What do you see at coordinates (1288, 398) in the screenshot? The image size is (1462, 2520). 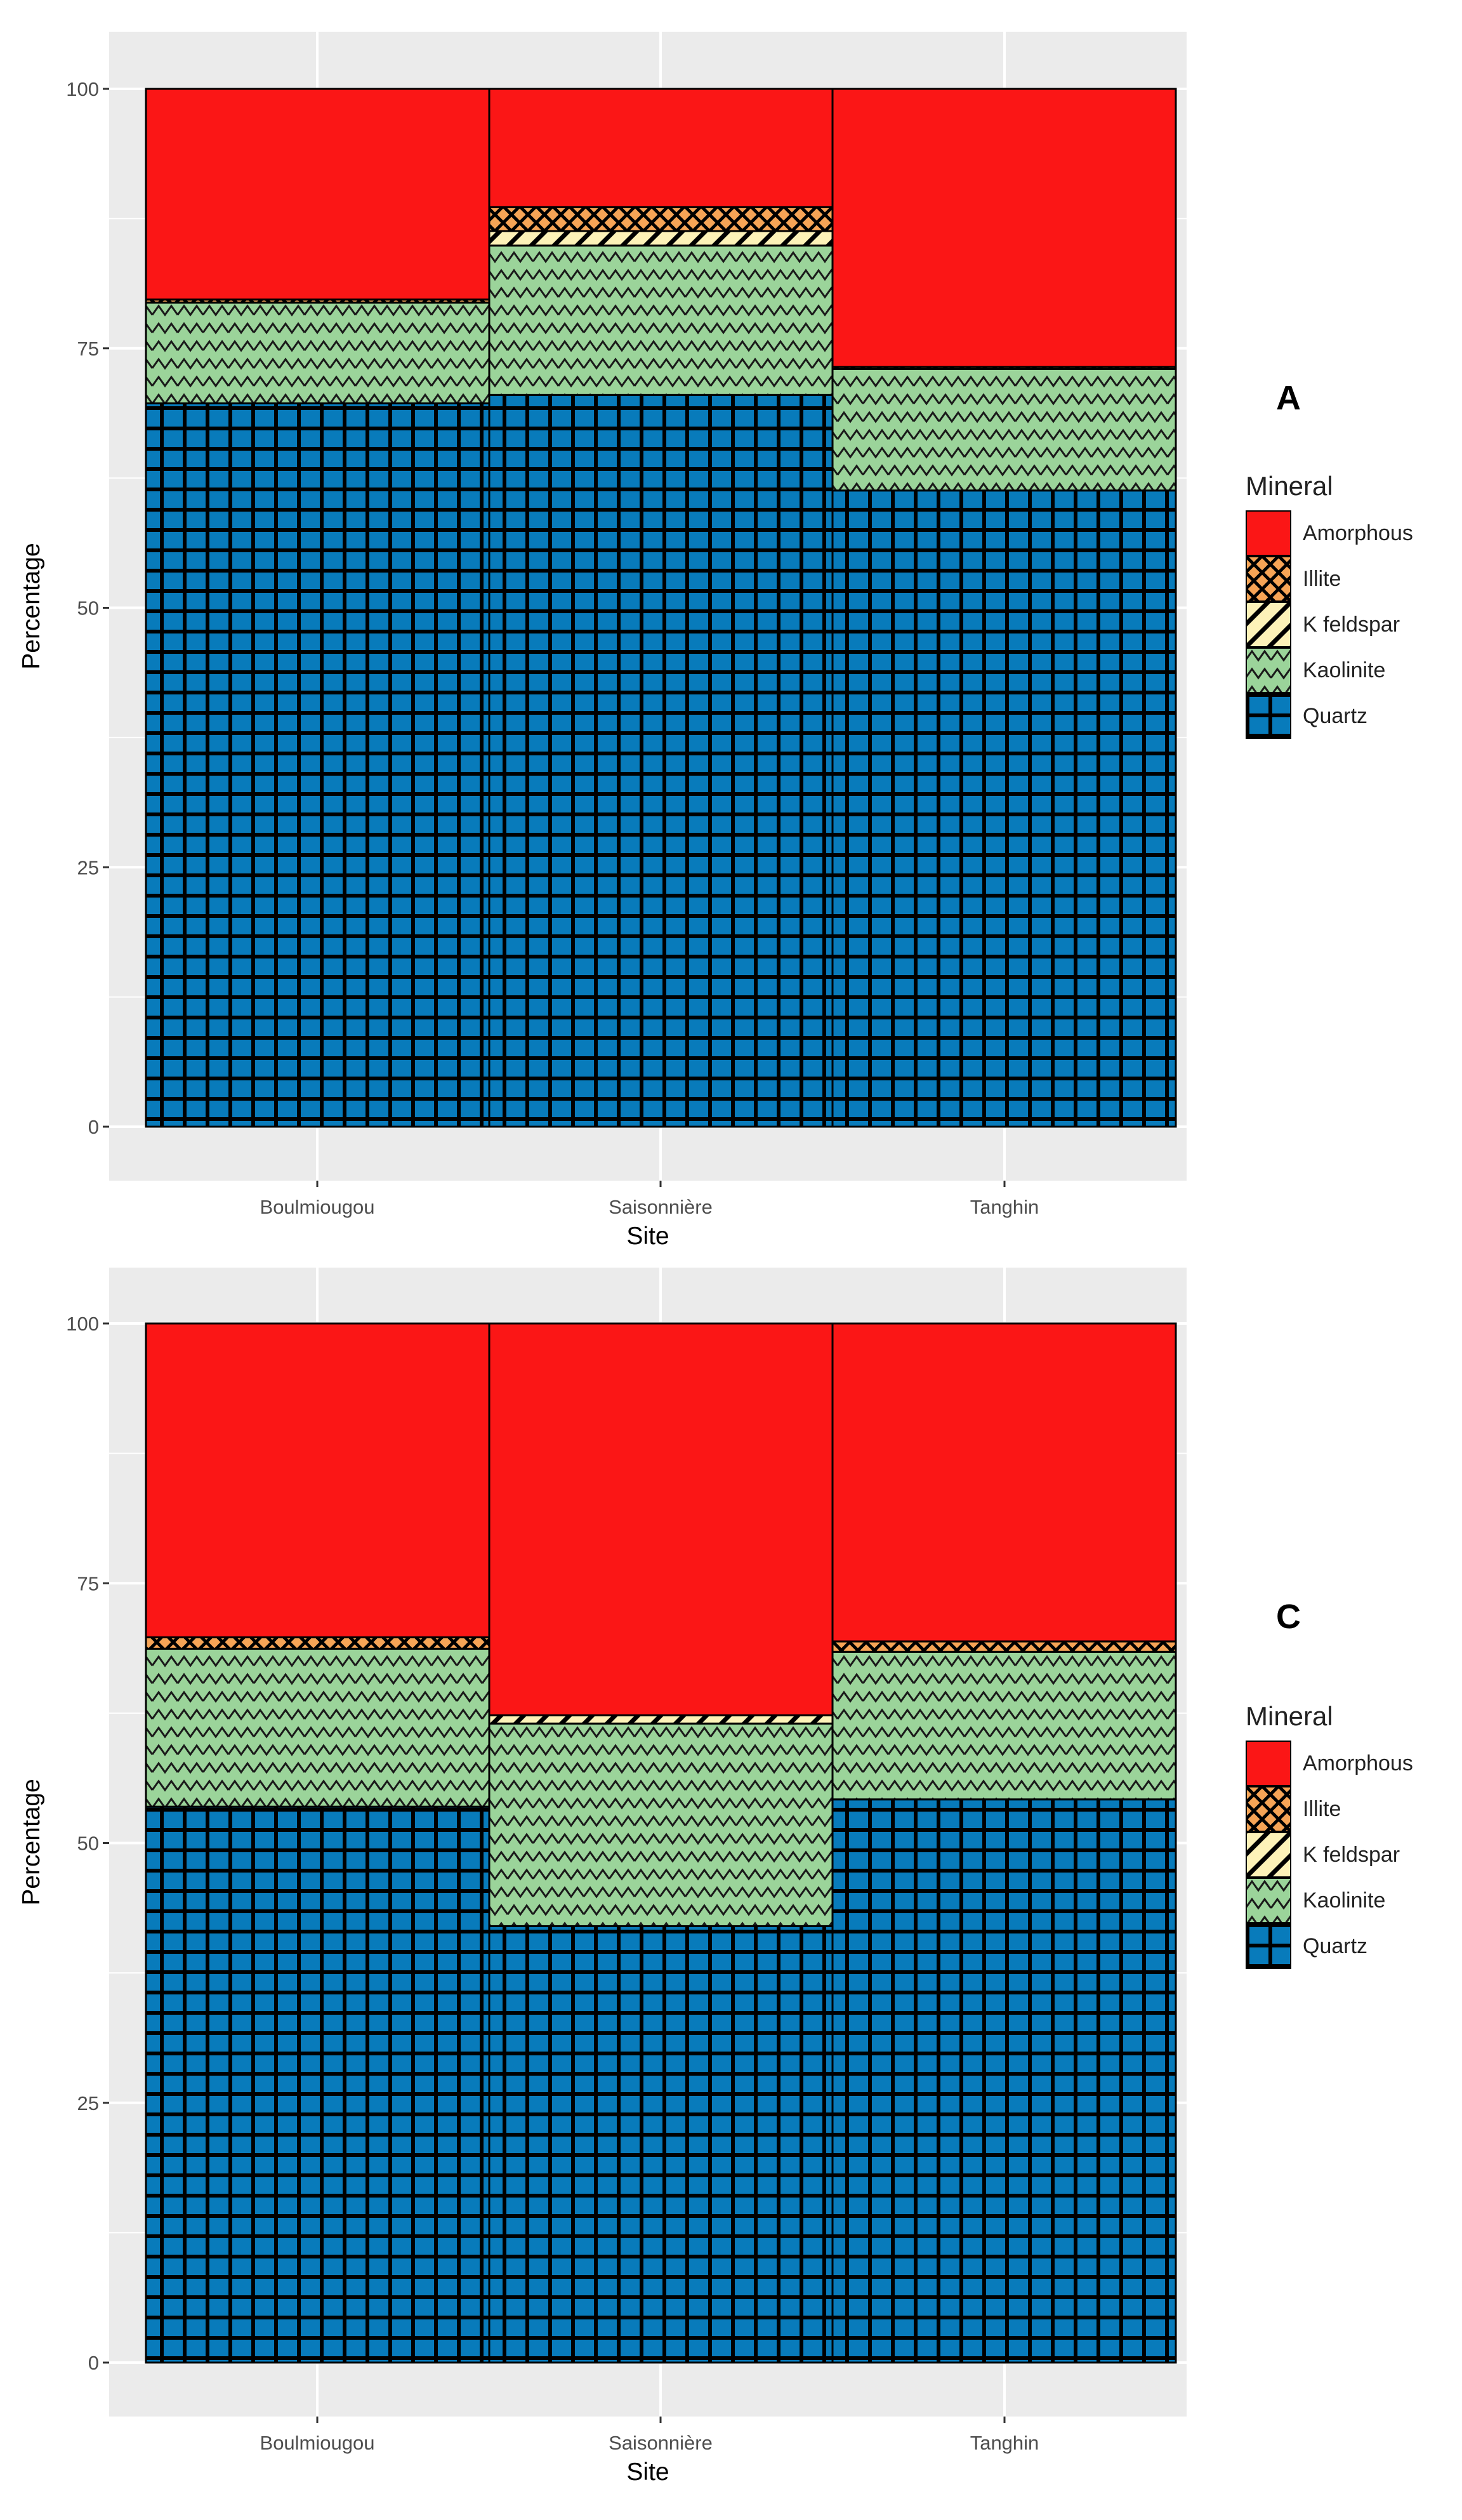 I see `panel-label-a: A` at bounding box center [1288, 398].